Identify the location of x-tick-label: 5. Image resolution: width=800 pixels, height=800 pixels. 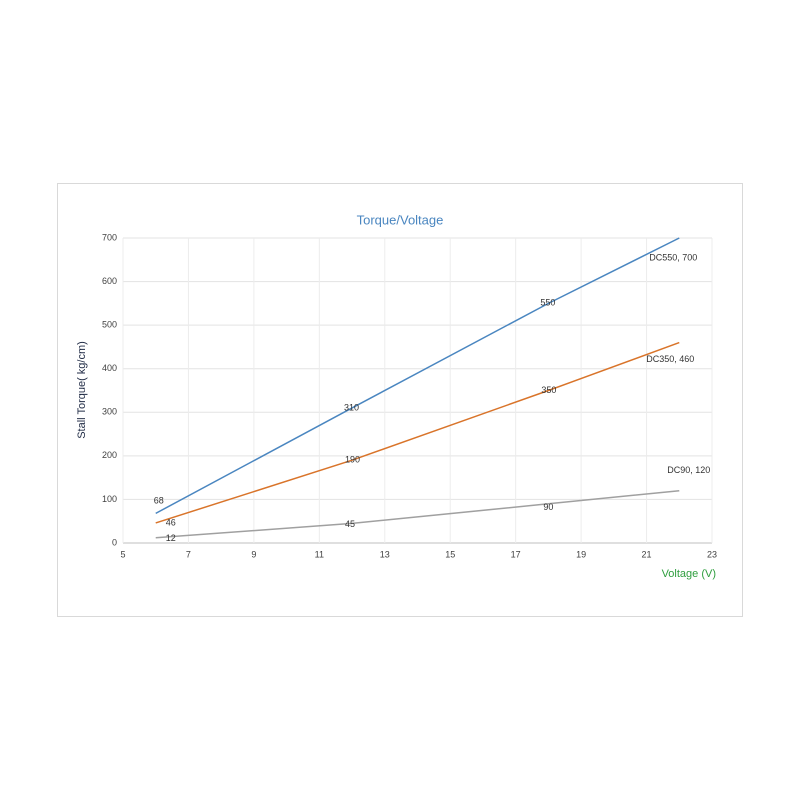
(122, 554).